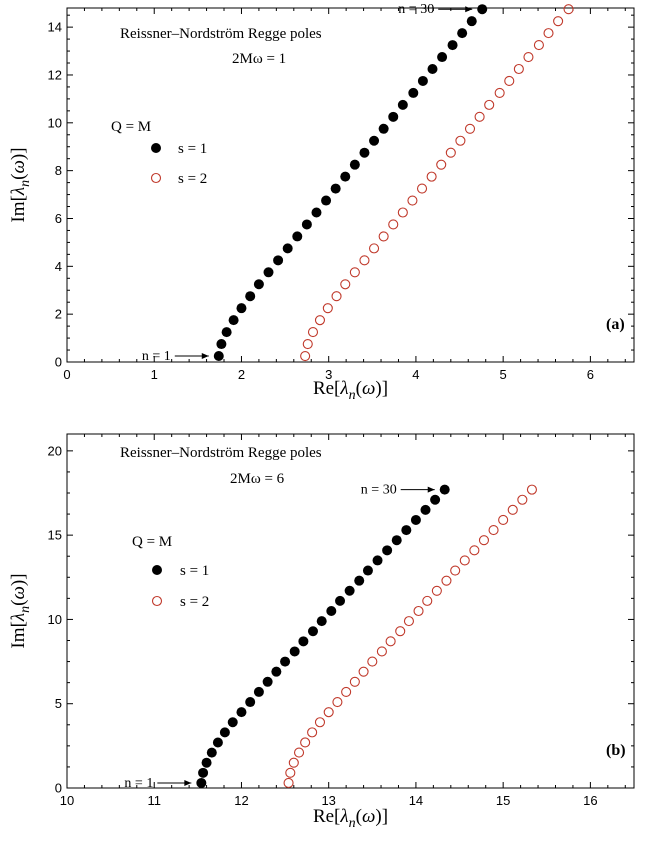 Image resolution: width=662 pixels, height=852 pixels. Describe the element at coordinates (416, 800) in the screenshot. I see `x-tick-label: 14` at that location.